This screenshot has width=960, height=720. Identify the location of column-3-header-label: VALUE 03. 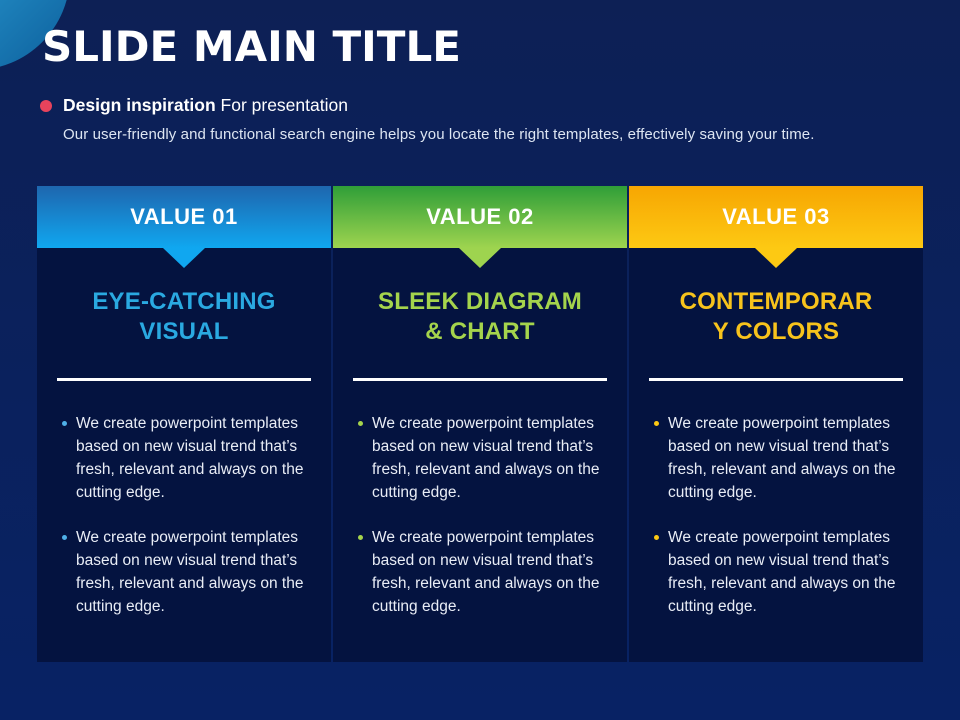
(776, 216).